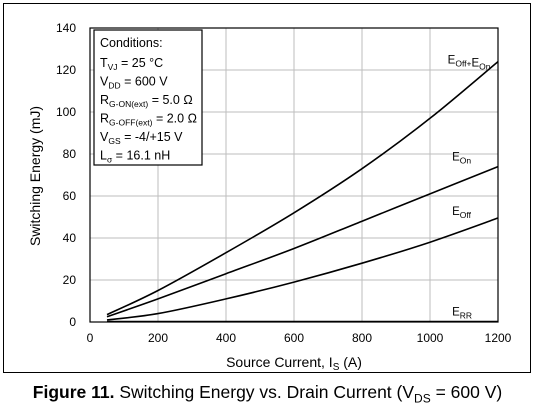 This screenshot has width=535, height=414. Describe the element at coordinates (461, 158) in the screenshot. I see `curve-label-eon: EOn` at that location.